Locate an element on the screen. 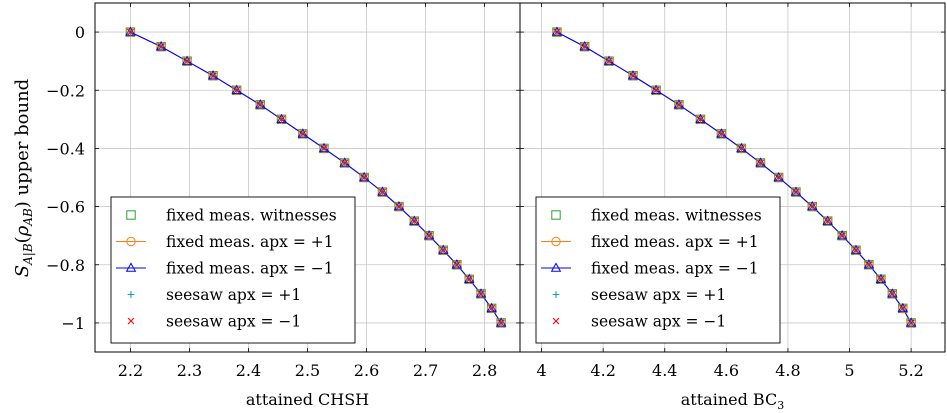 The height and width of the screenshot is (413, 947). x-tick-label: 5.2 is located at coordinates (910, 370).